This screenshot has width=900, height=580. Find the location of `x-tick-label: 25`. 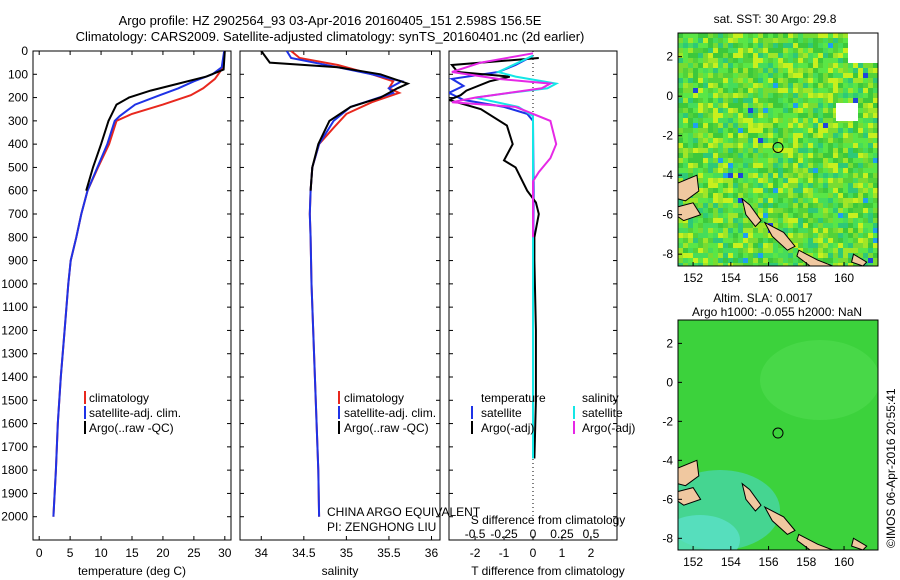

x-tick-label: 25 is located at coordinates (194, 553).